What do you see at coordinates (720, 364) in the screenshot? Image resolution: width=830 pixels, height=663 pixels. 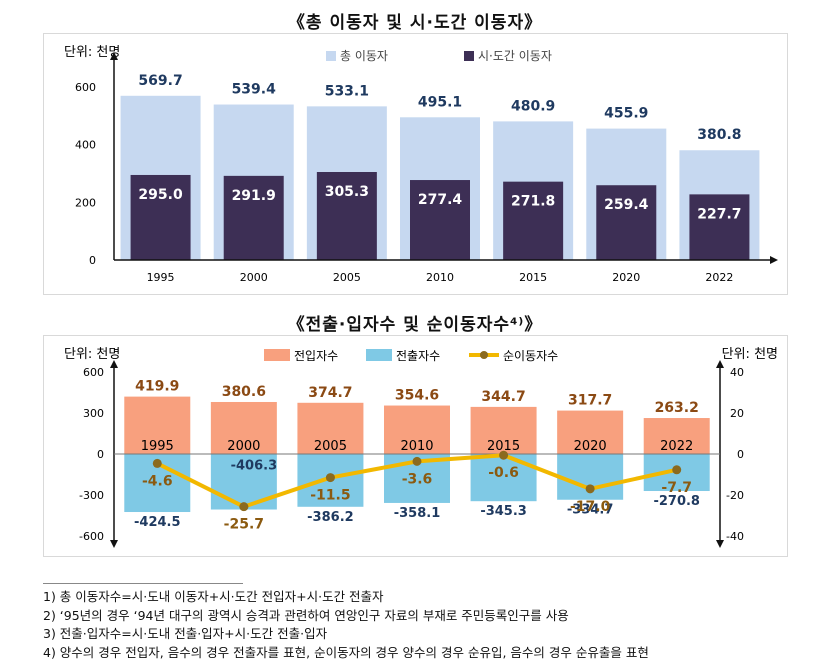 I see `chart2-y-axis-right-arrow-up` at bounding box center [720, 364].